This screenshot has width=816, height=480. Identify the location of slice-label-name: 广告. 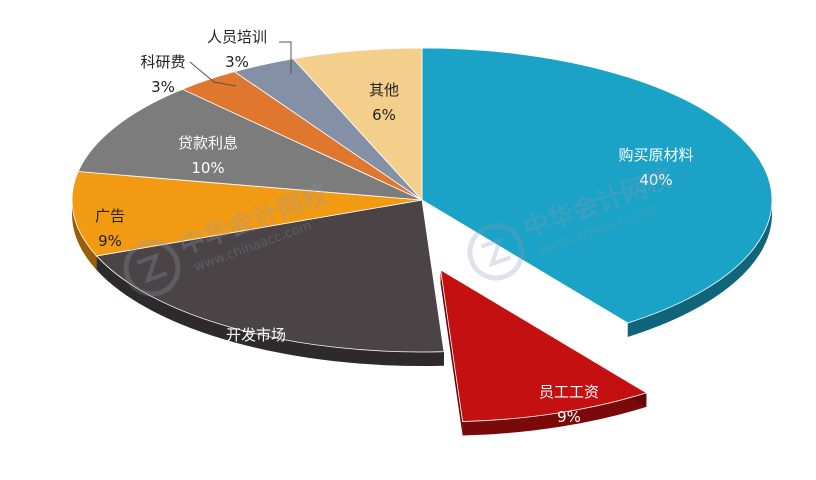
(110, 216).